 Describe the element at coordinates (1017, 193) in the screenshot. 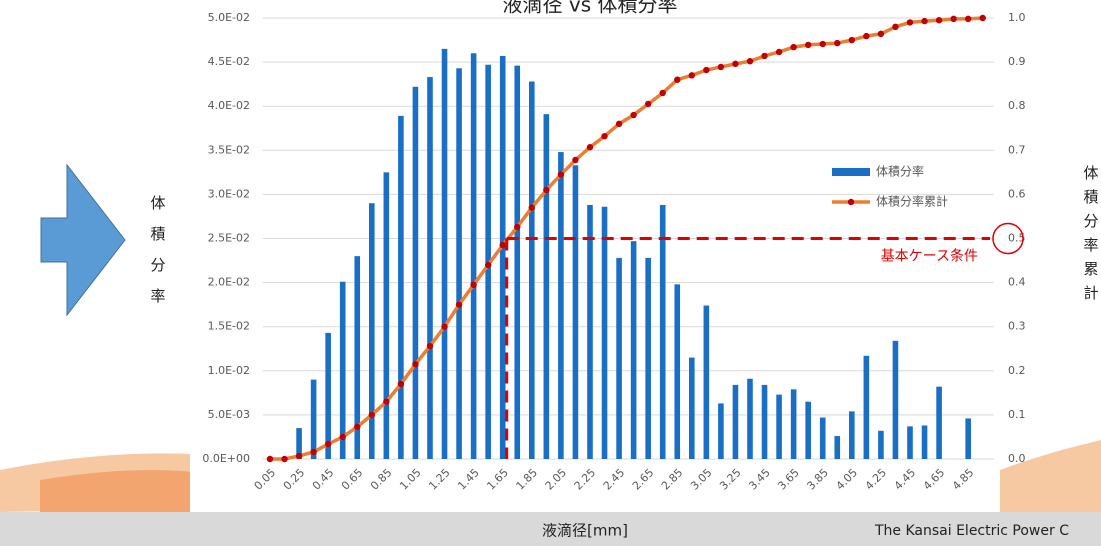

I see `y2-tick-label: 0.6` at that location.